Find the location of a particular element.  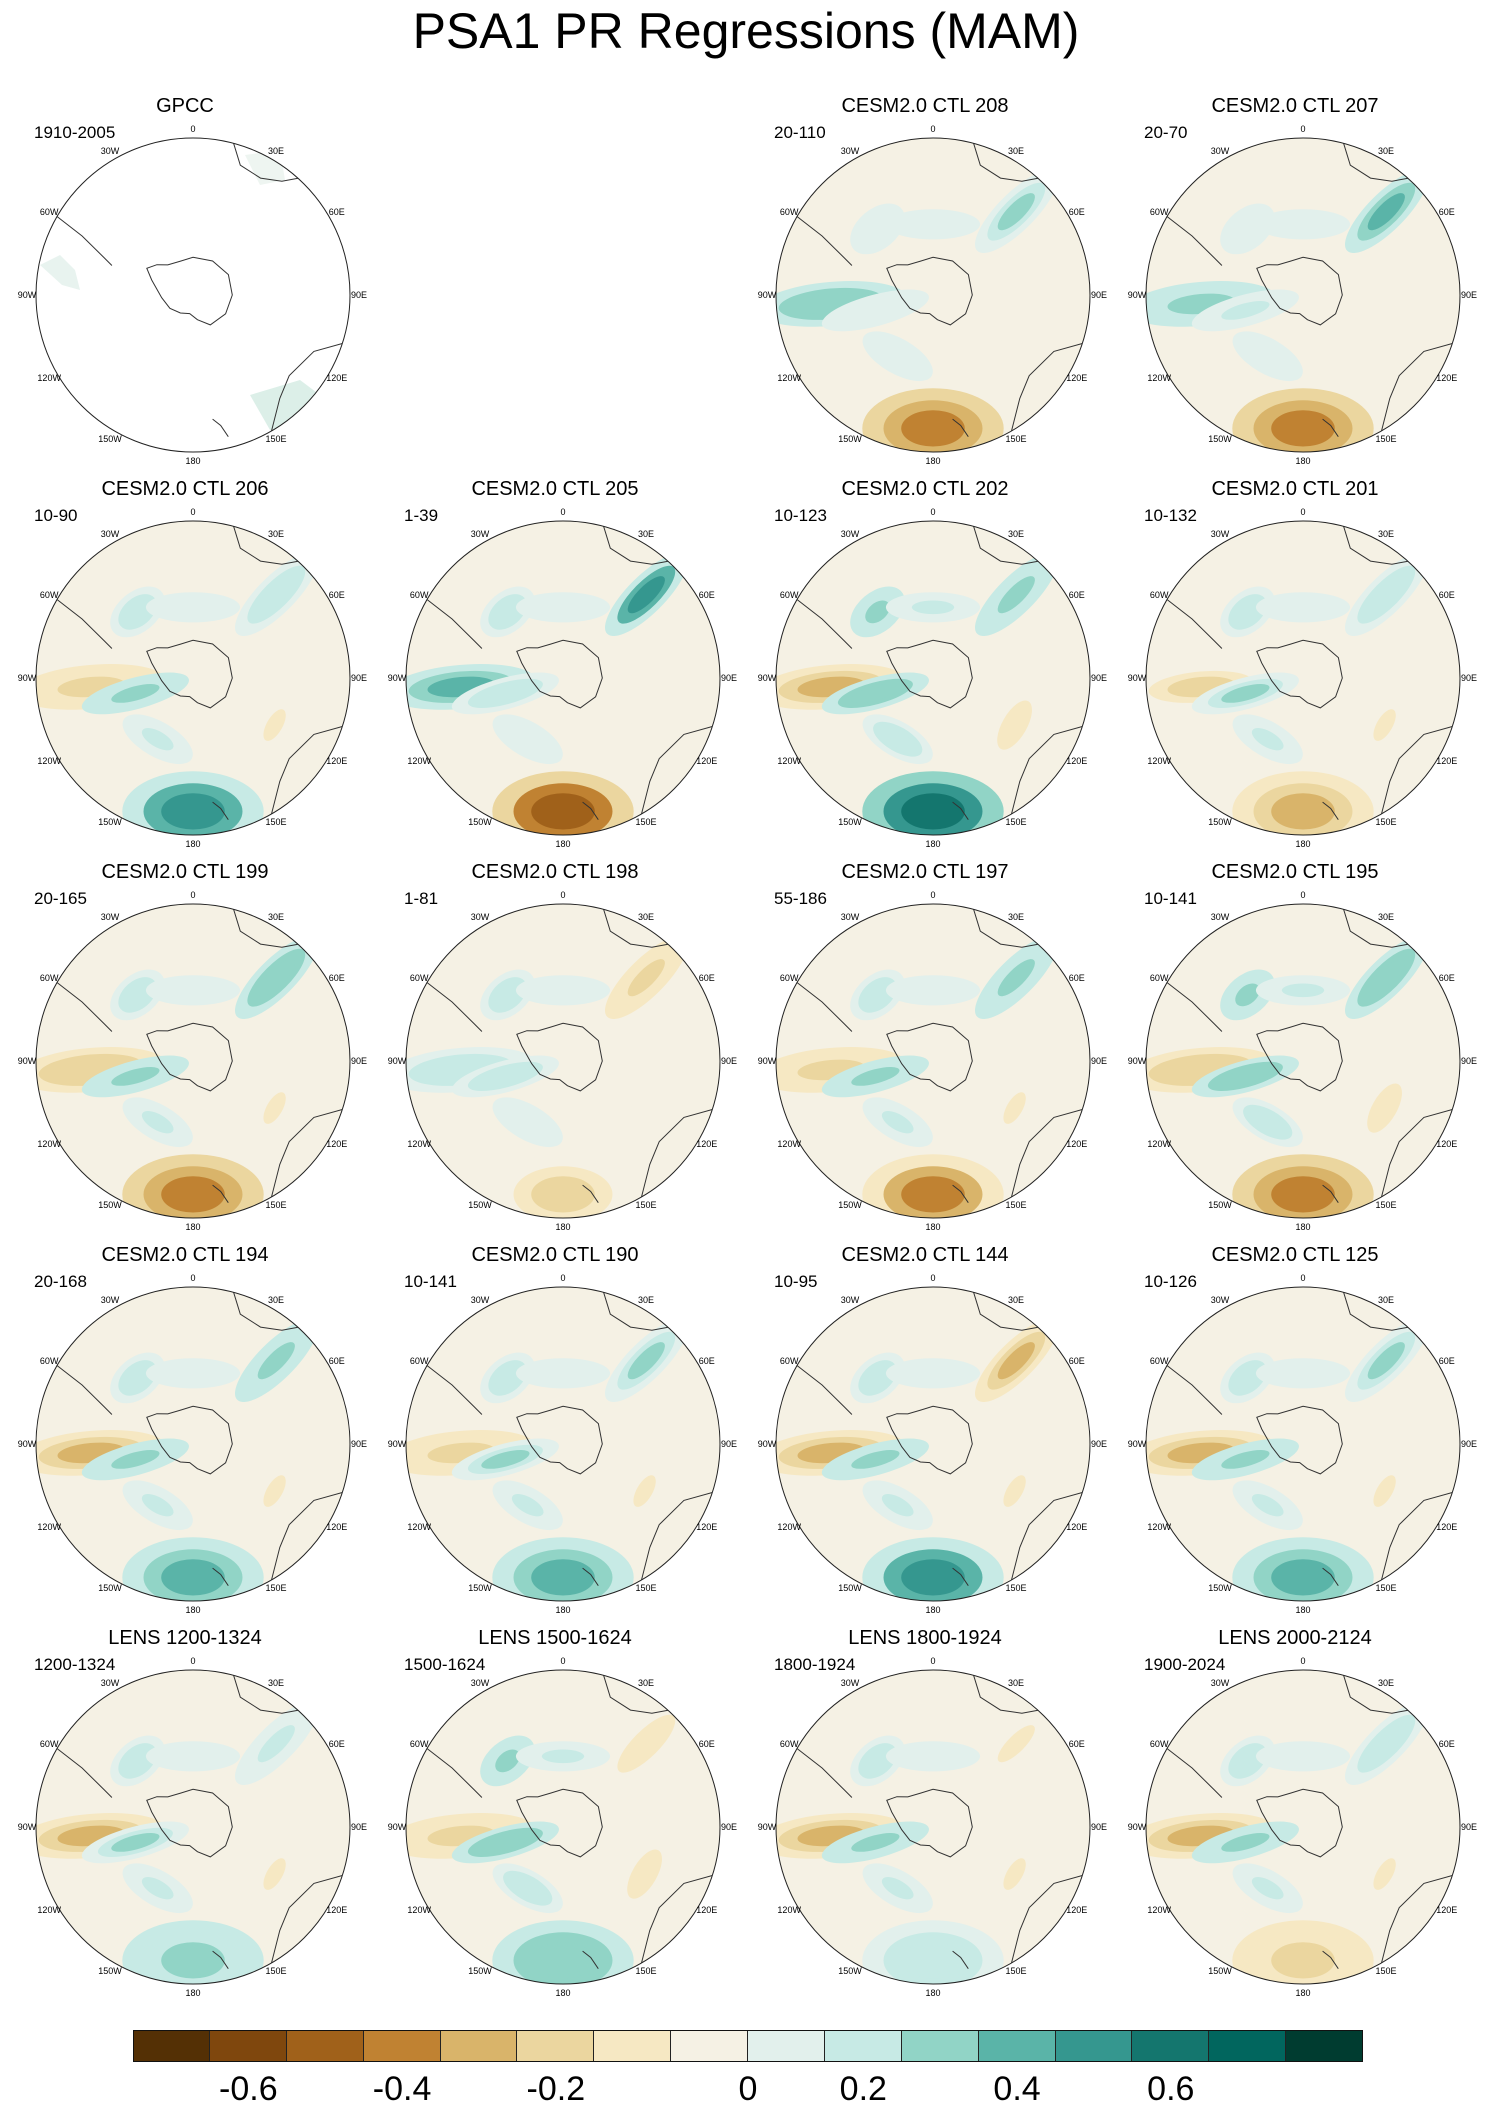

colorbar-tick-label: -0.6 is located at coordinates (248, 2089).